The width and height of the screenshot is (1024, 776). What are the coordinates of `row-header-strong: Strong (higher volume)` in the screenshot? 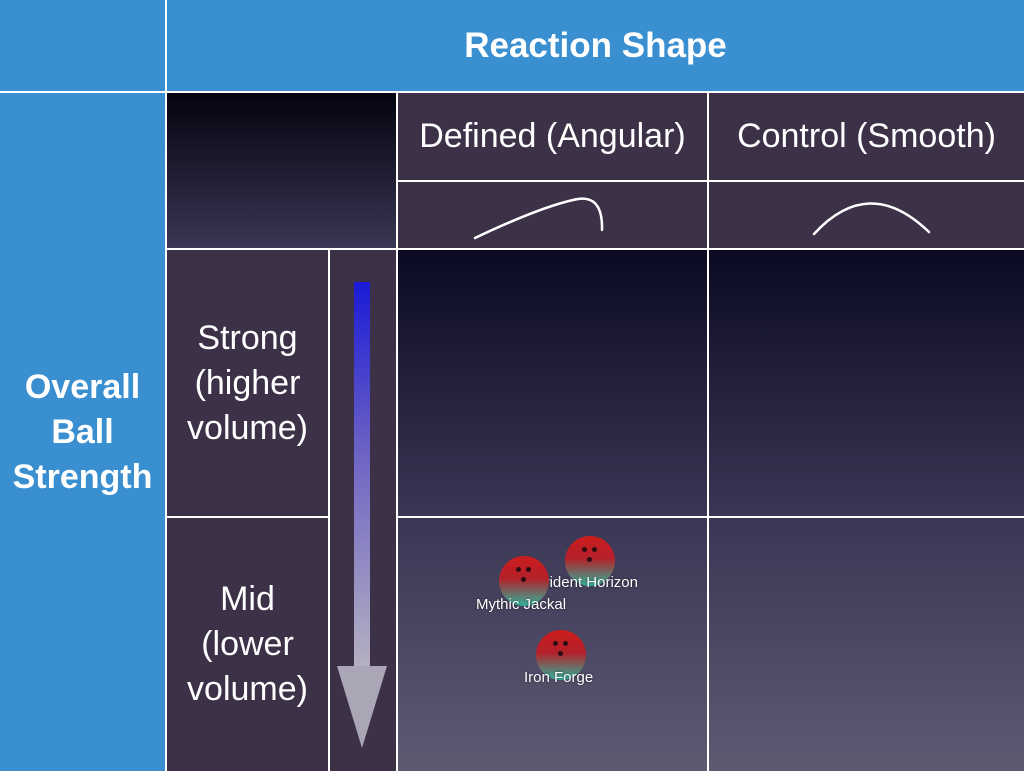 It's located at (247, 383).